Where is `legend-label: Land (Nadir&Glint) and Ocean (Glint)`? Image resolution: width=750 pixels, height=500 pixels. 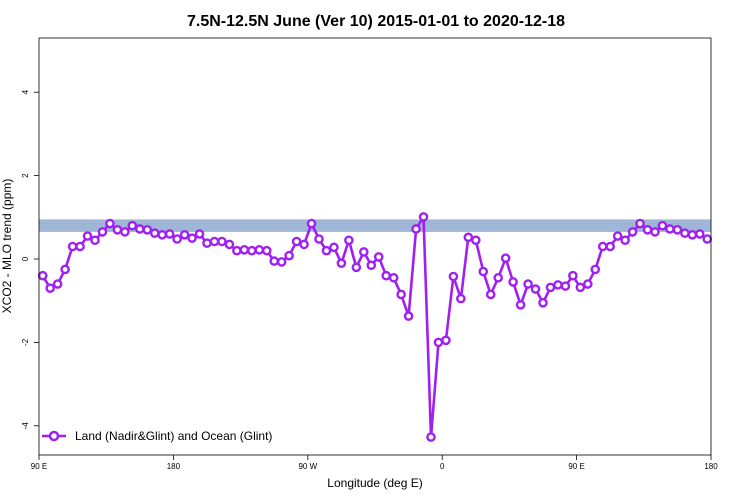
legend-label: Land (Nadir&Glint) and Ocean (Glint) is located at coordinates (173, 436).